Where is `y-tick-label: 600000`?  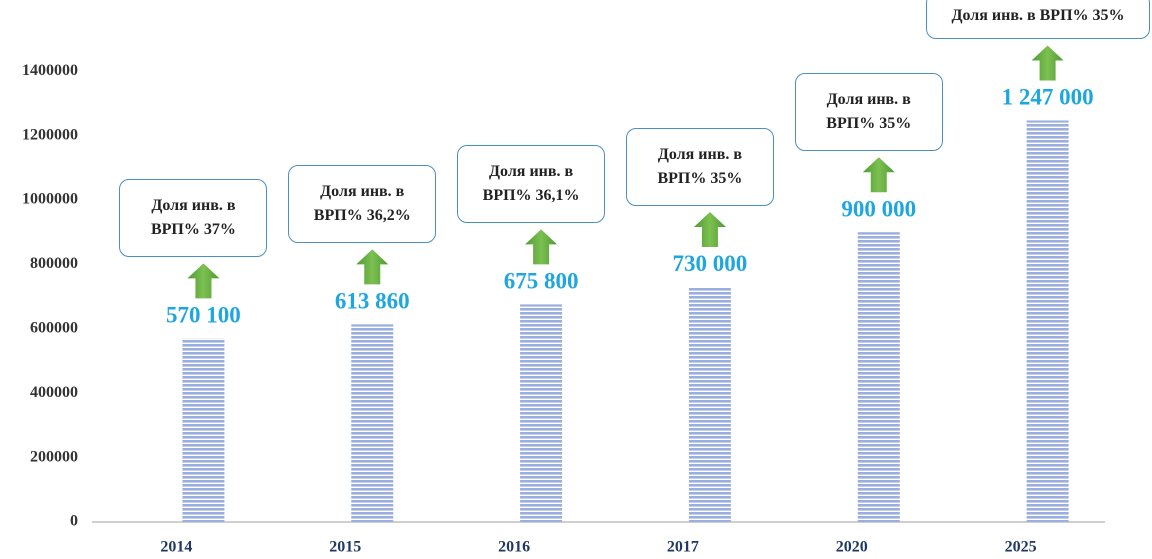 y-tick-label: 600000 is located at coordinates (54, 327).